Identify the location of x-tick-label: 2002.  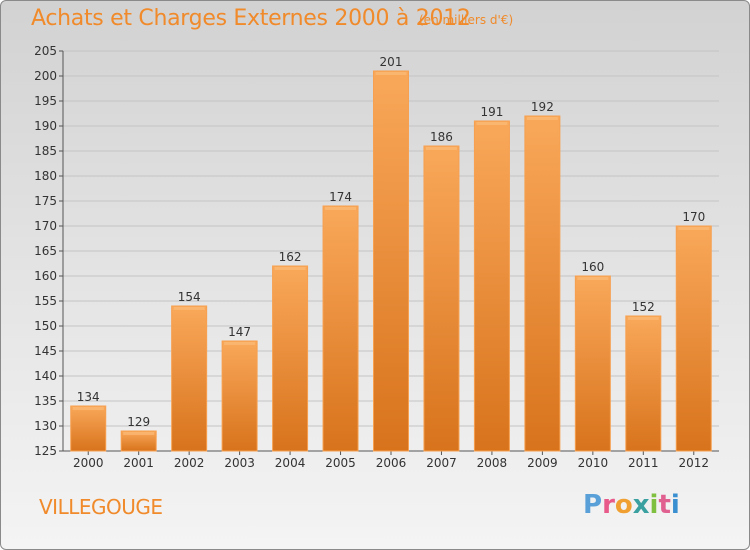
(189, 463).